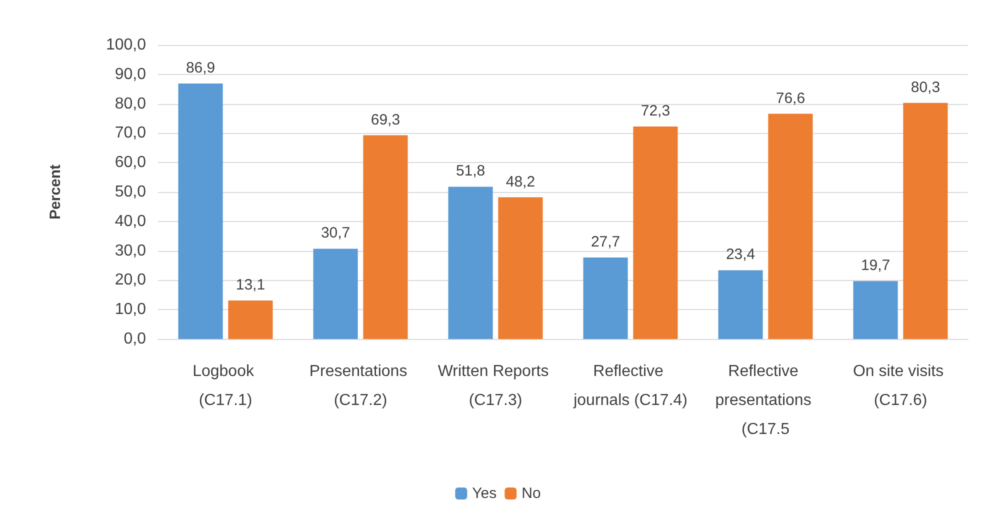  What do you see at coordinates (251, 285) in the screenshot?
I see `data-label: 13,1` at bounding box center [251, 285].